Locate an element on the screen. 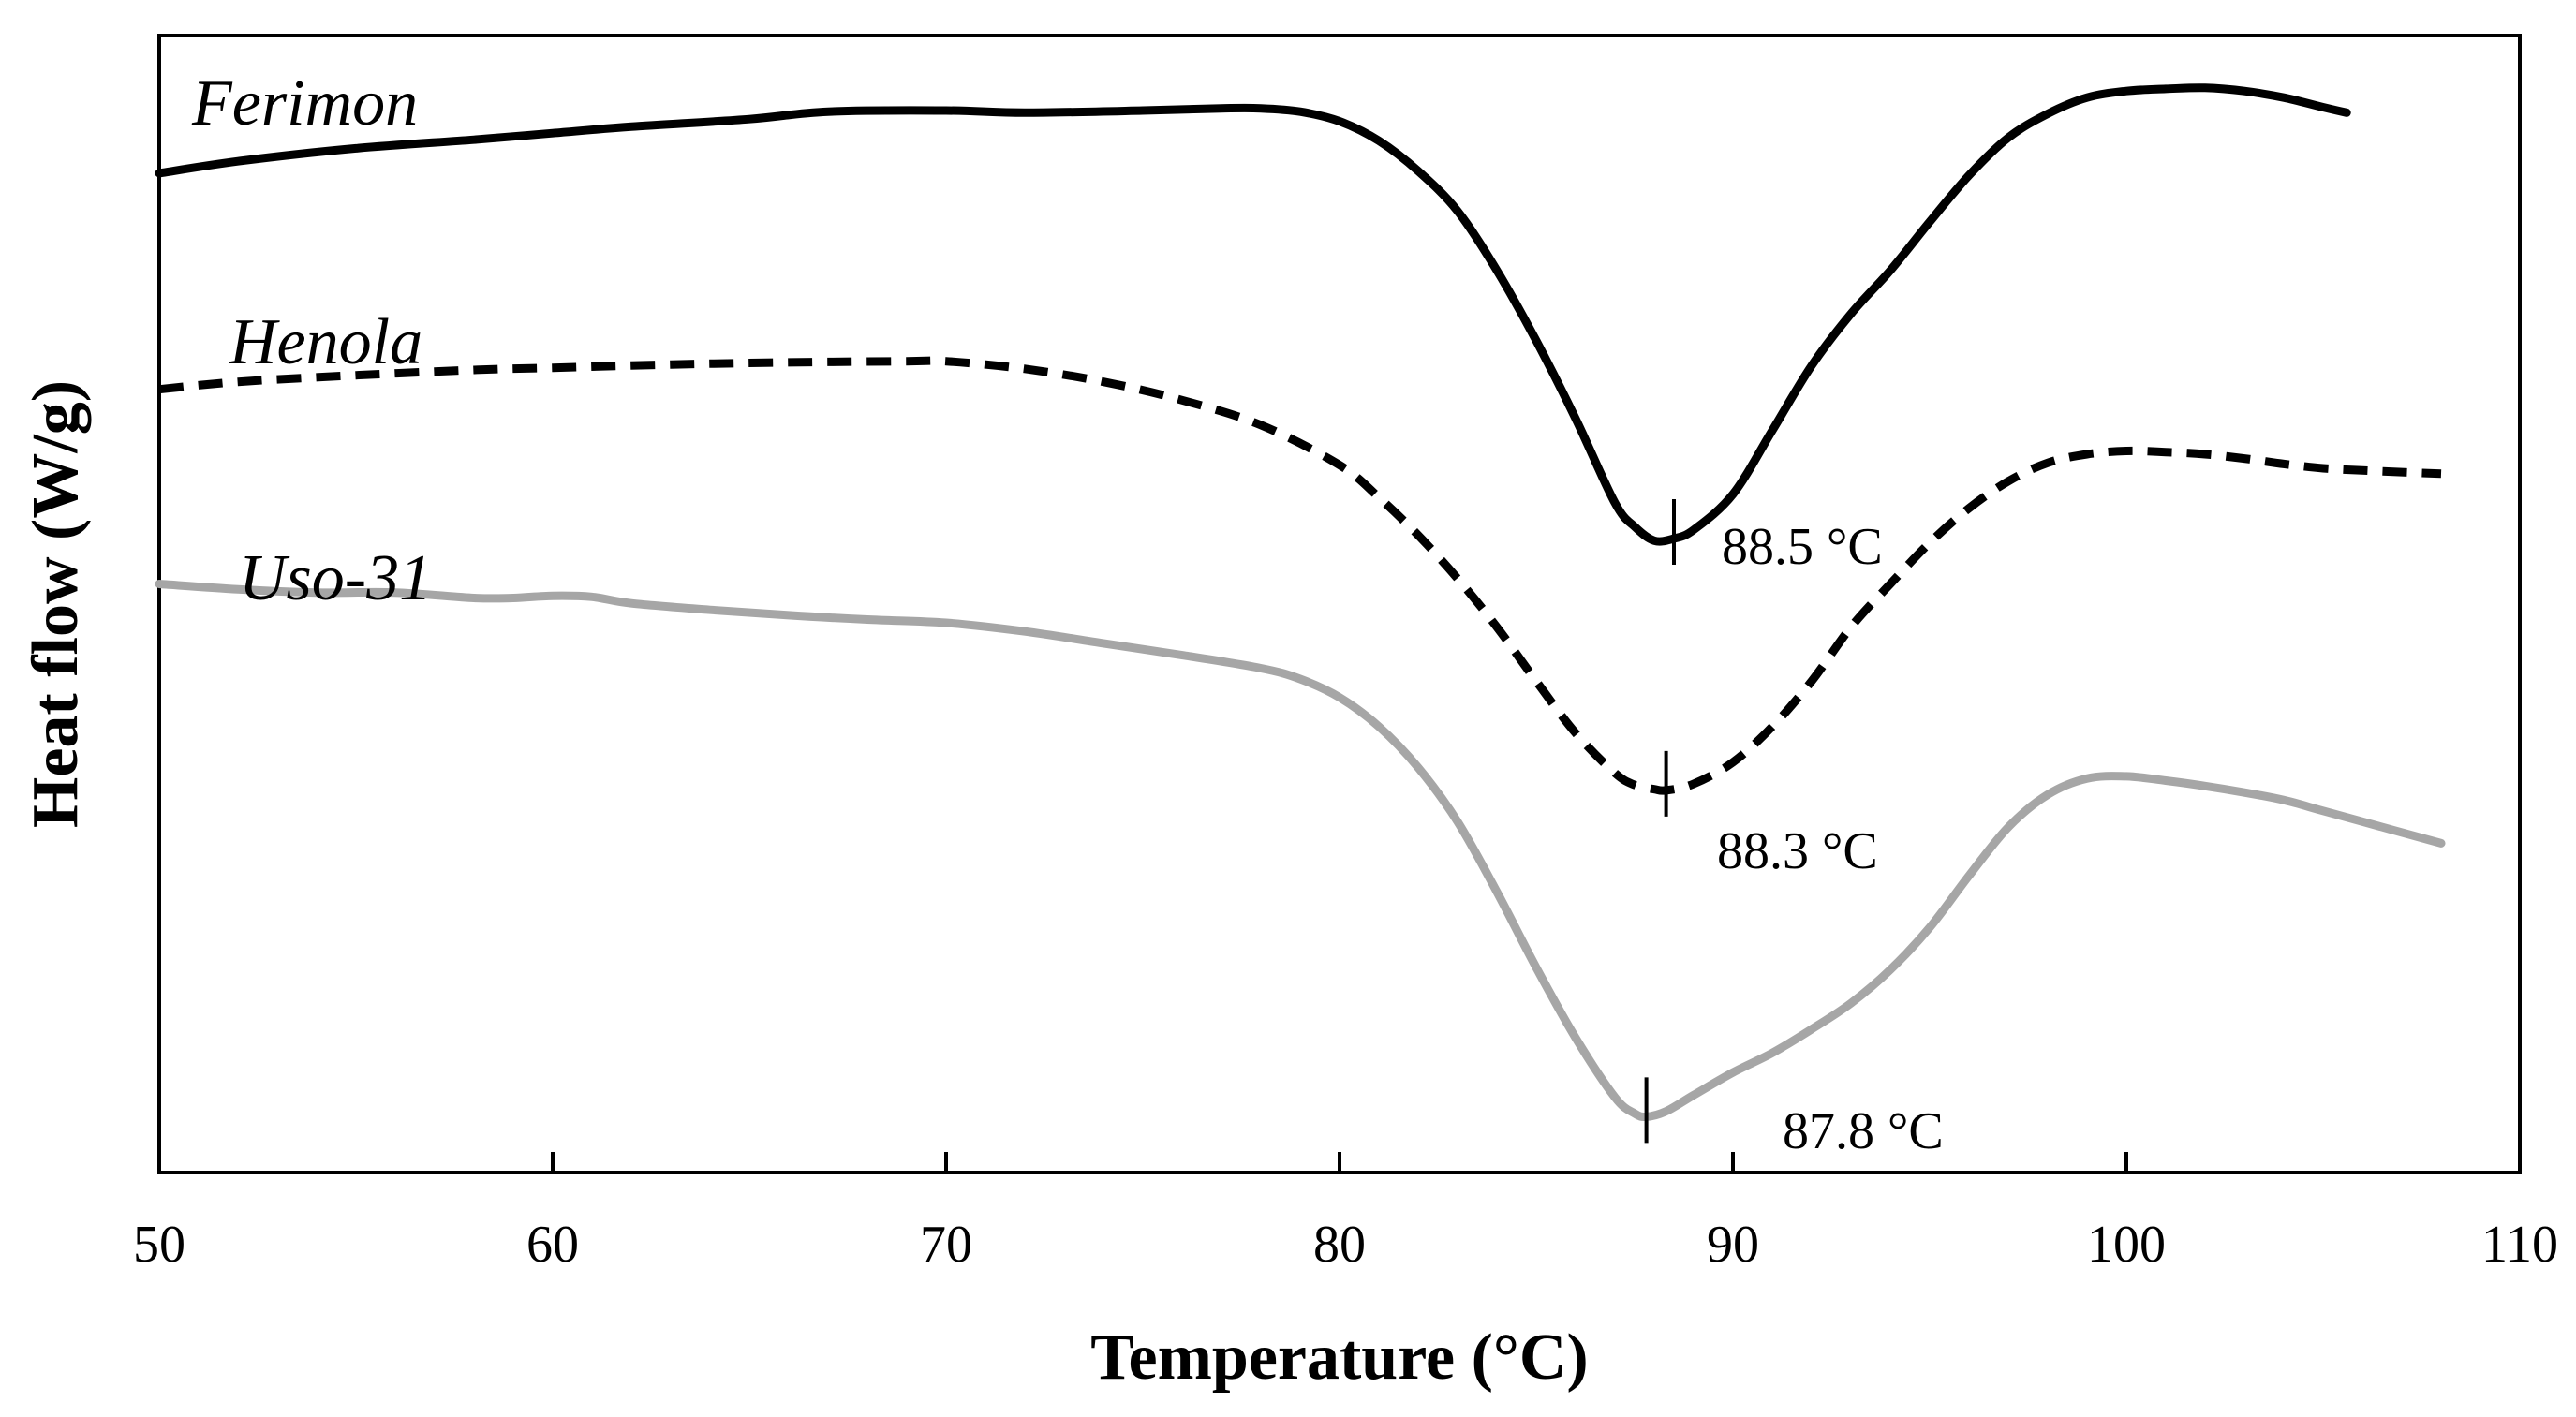 The image size is (2576, 1417). x-tick-label-90: 90 is located at coordinates (1733, 1245).